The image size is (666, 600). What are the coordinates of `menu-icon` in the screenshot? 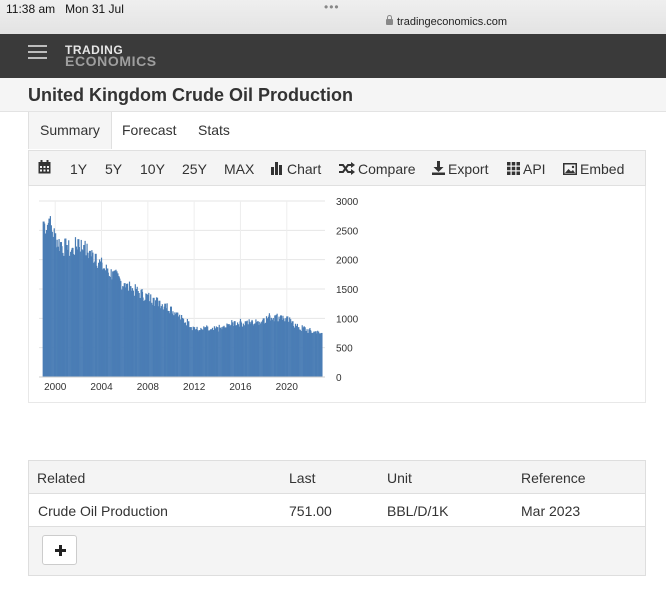 It's located at (37, 52).